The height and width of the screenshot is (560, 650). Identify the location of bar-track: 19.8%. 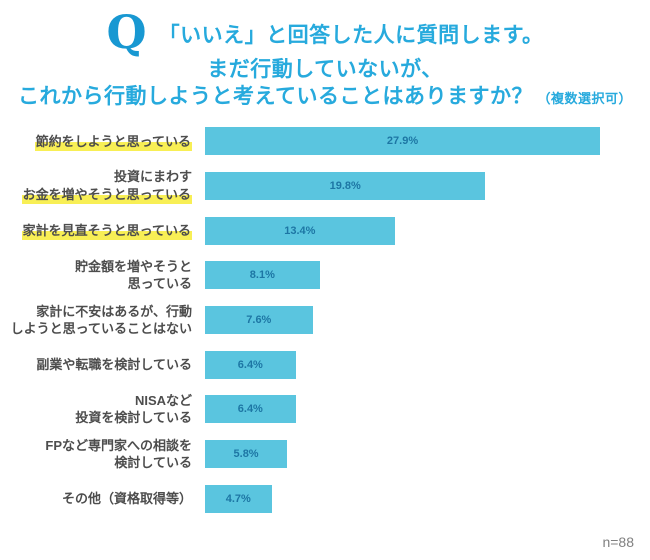
(425, 186).